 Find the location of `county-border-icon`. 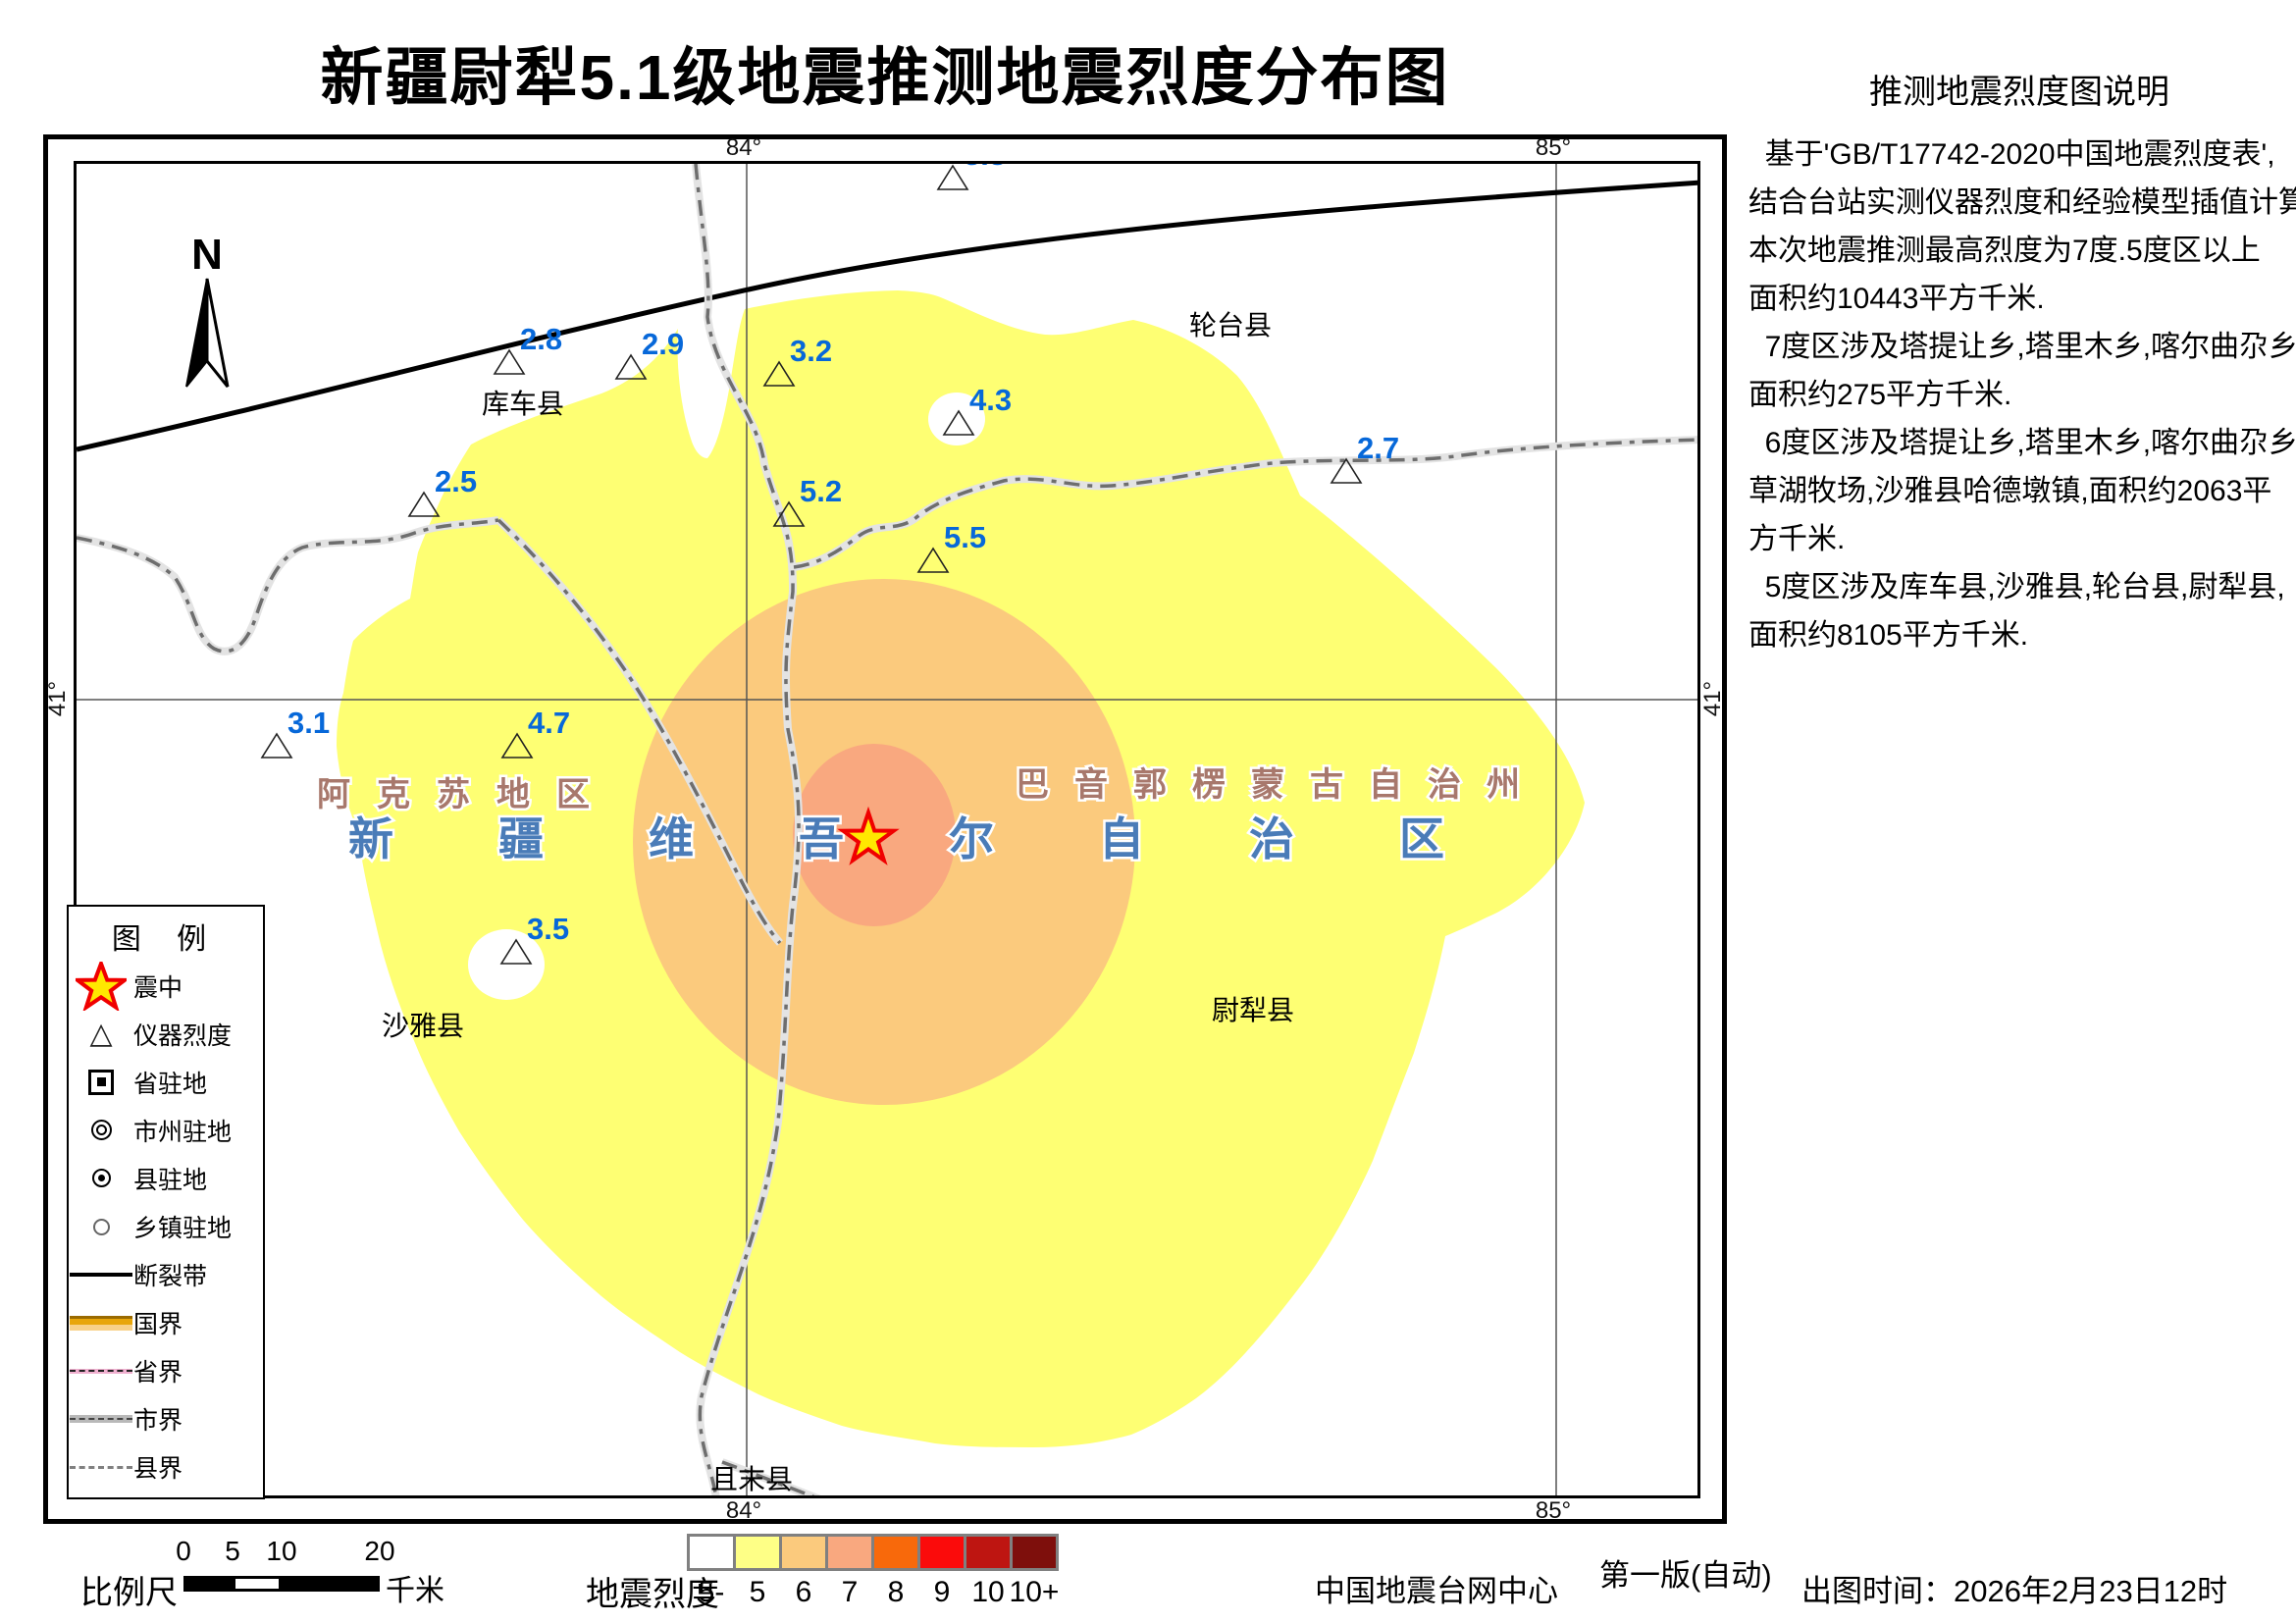

county-border-icon is located at coordinates (101, 1467).